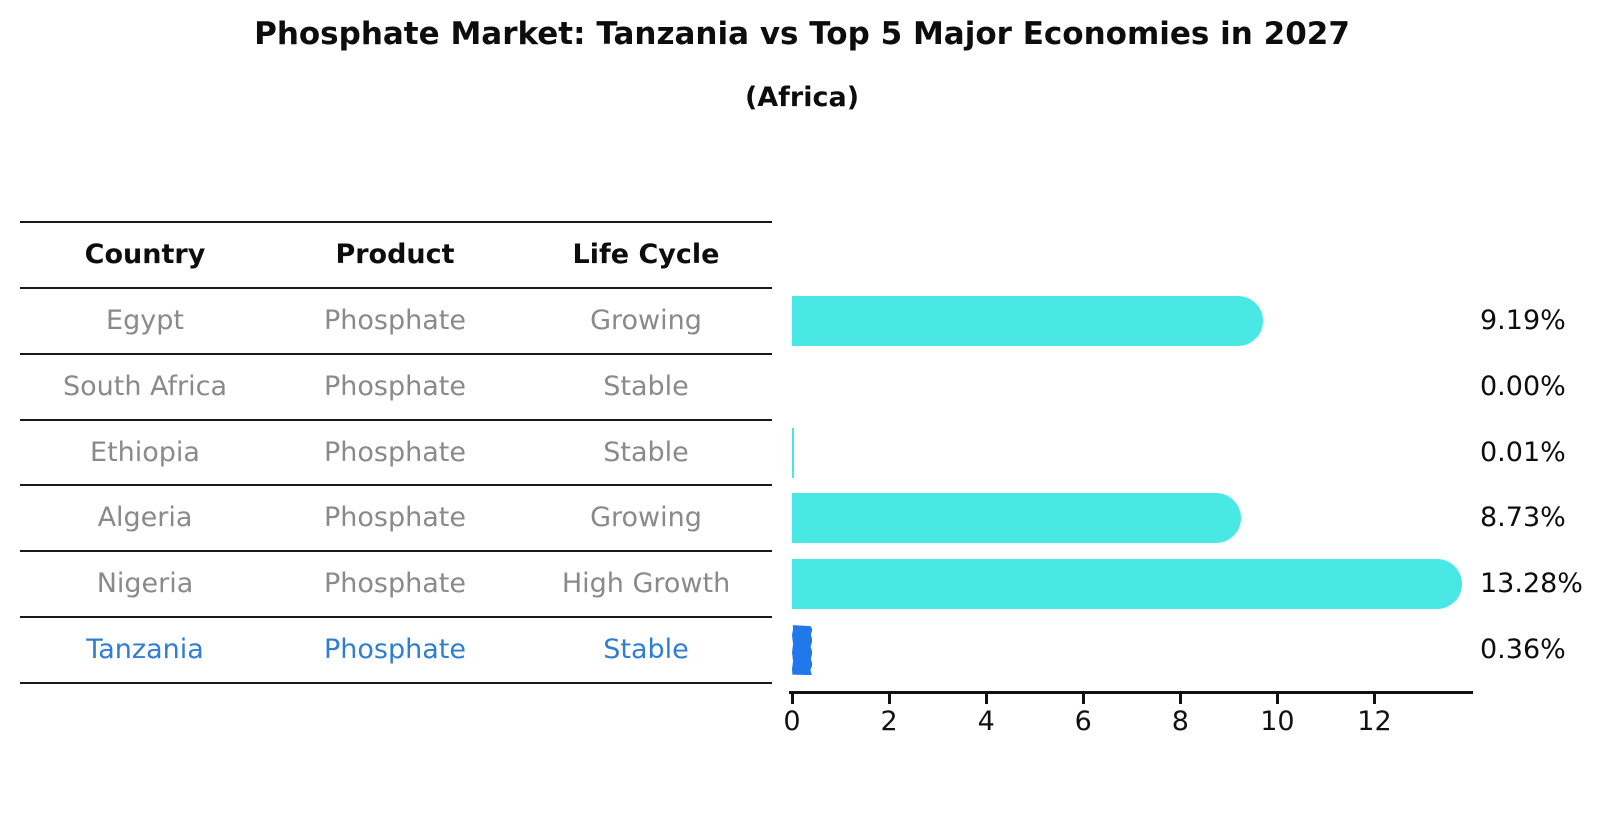  What do you see at coordinates (395, 254) in the screenshot?
I see `column-header-product: Product` at bounding box center [395, 254].